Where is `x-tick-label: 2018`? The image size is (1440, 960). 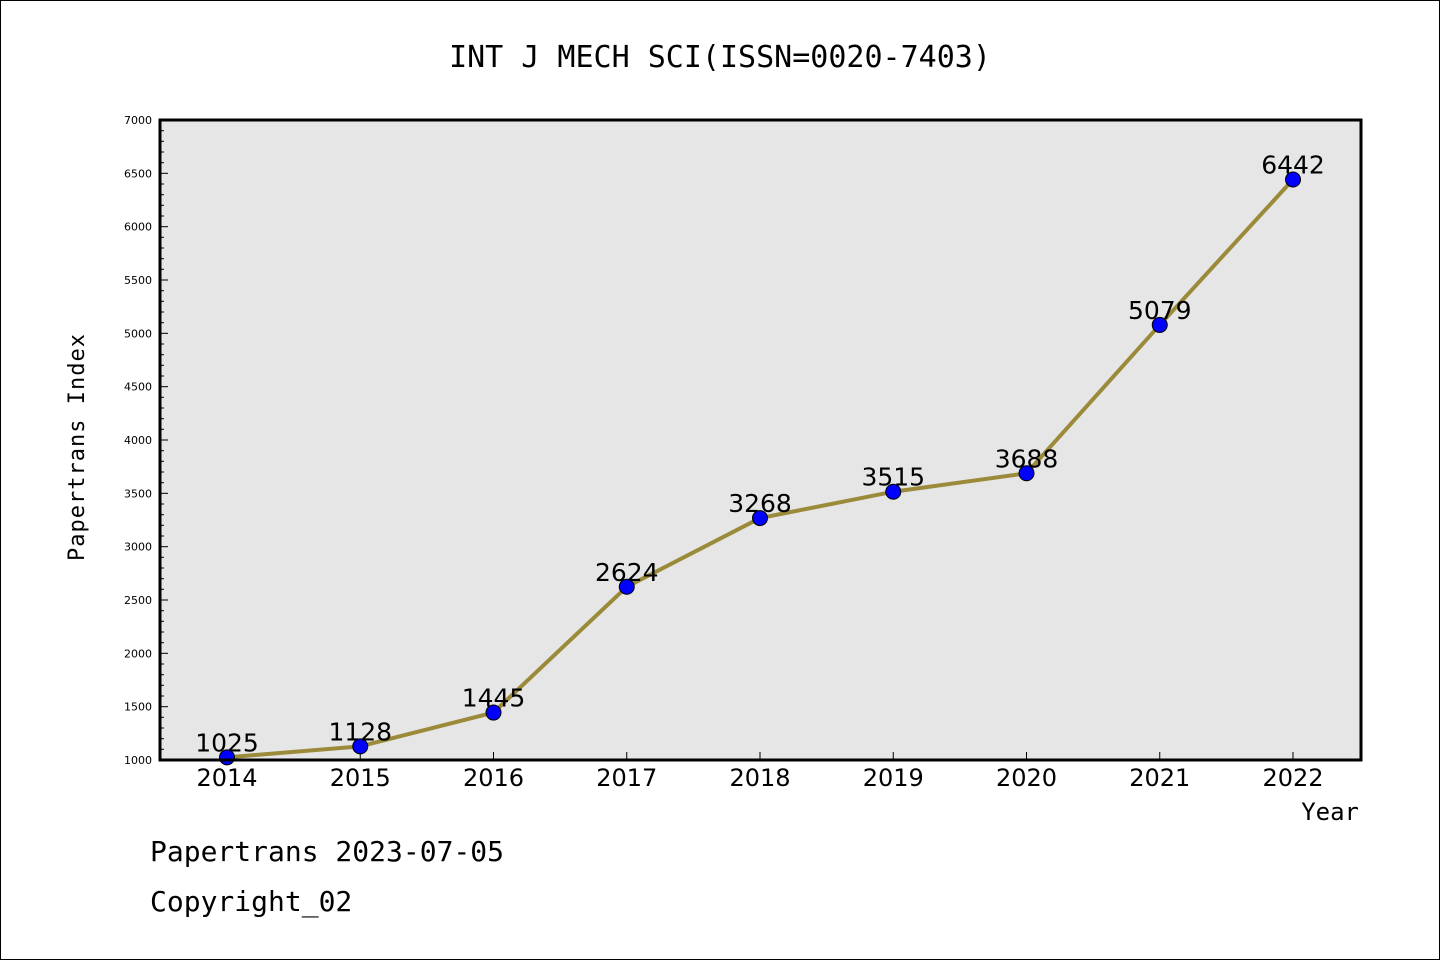
x-tick-label: 2018 is located at coordinates (759, 778).